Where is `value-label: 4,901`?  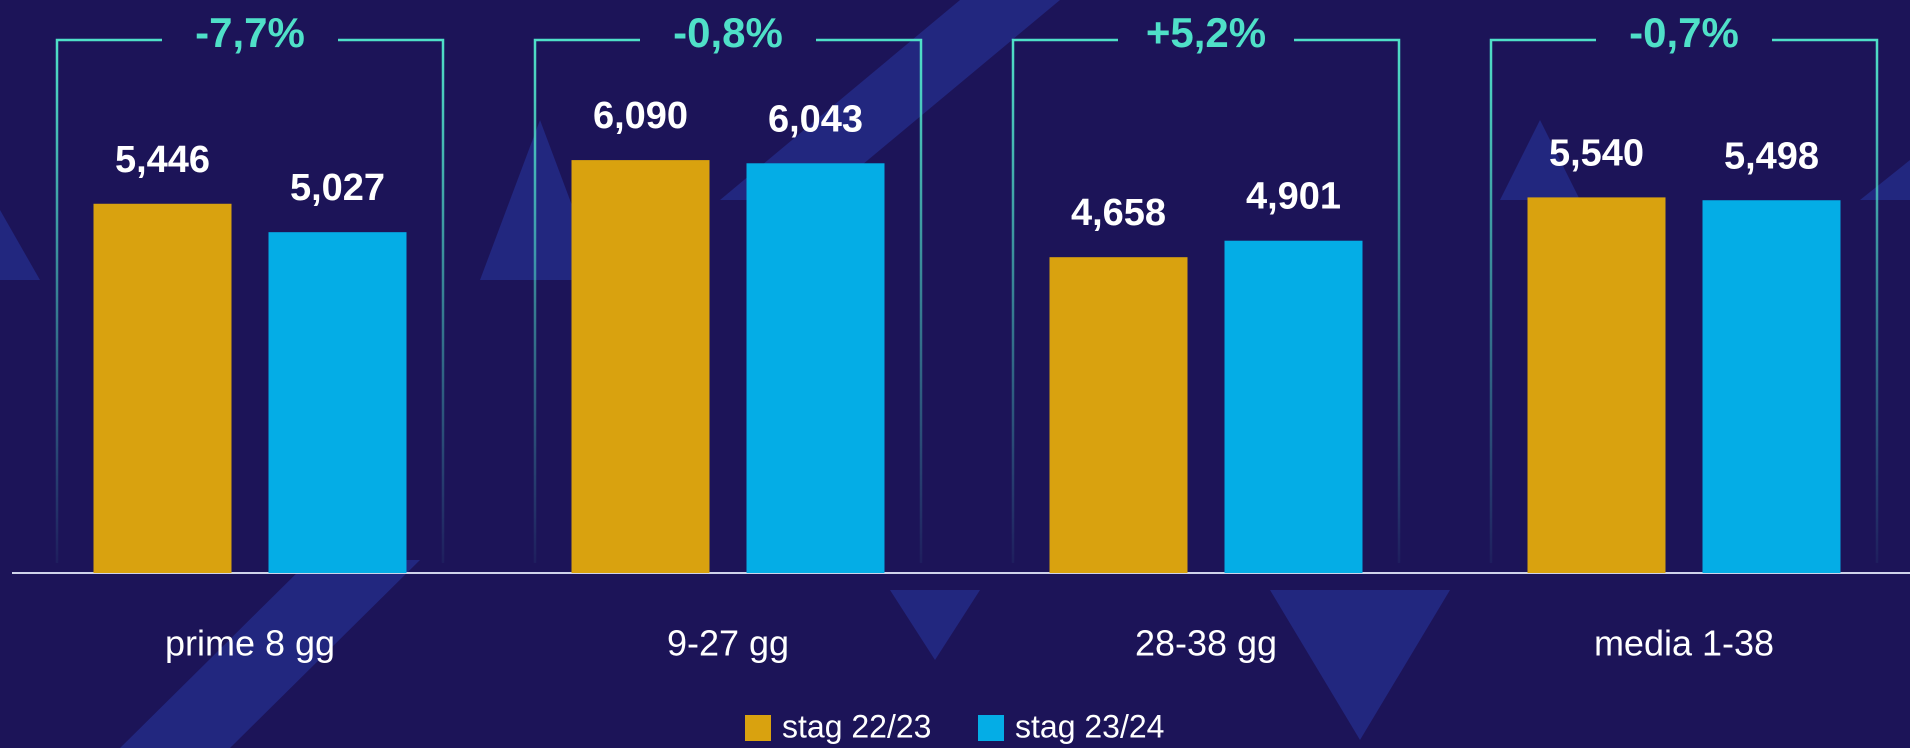
value-label: 4,901 is located at coordinates (1293, 197).